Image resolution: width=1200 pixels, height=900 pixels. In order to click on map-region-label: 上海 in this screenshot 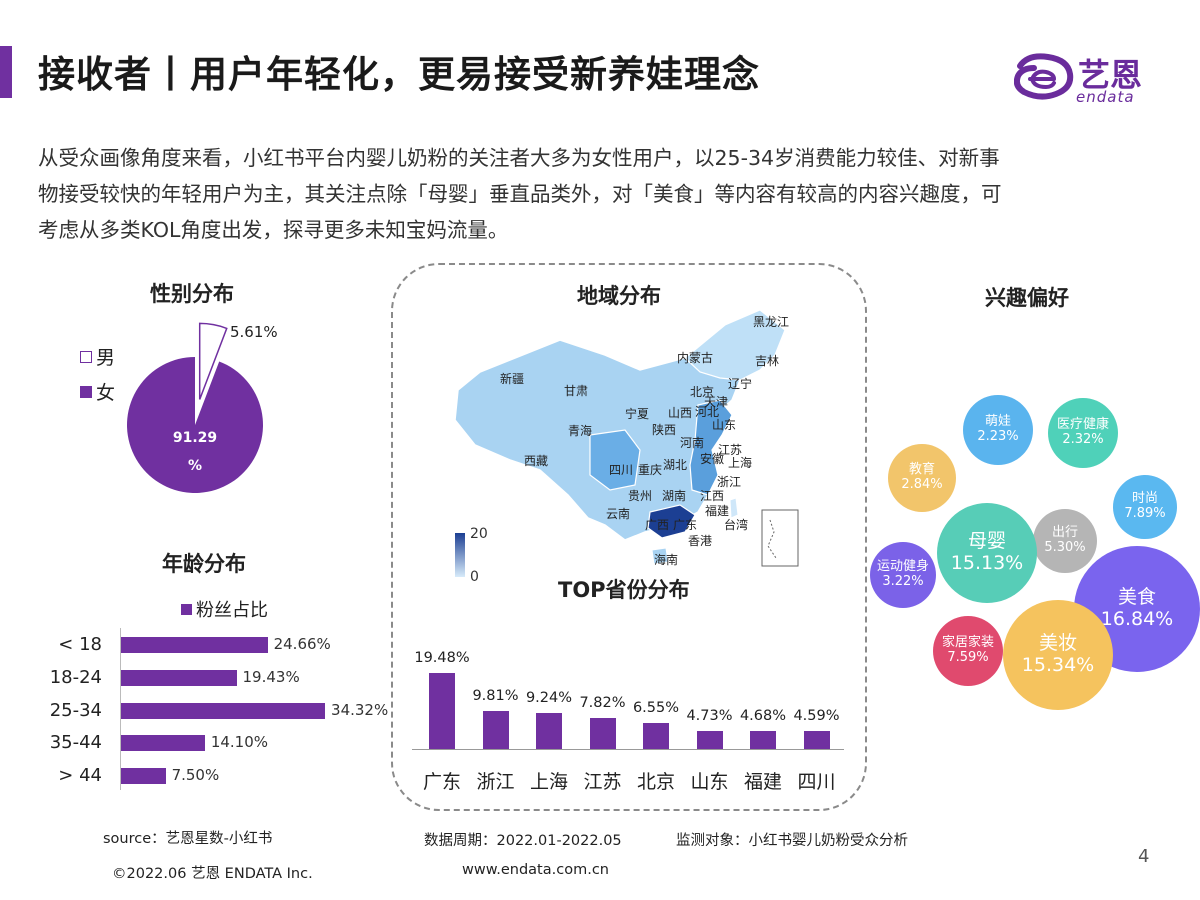, I will do `click(740, 463)`.